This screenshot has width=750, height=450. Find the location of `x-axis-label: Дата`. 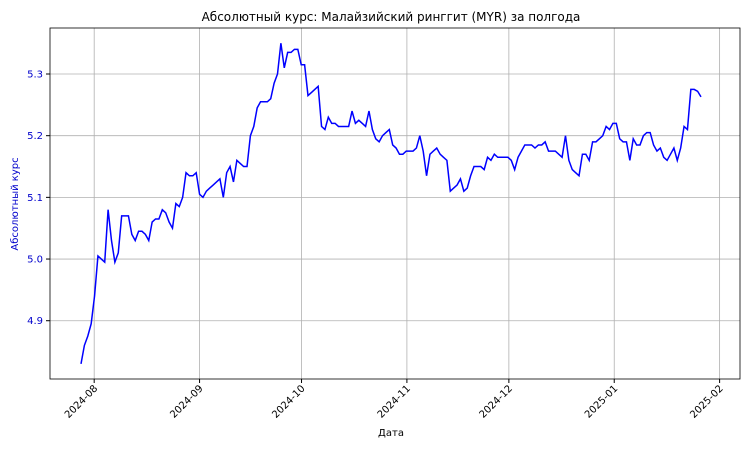

x-axis-label: Дата is located at coordinates (391, 433).